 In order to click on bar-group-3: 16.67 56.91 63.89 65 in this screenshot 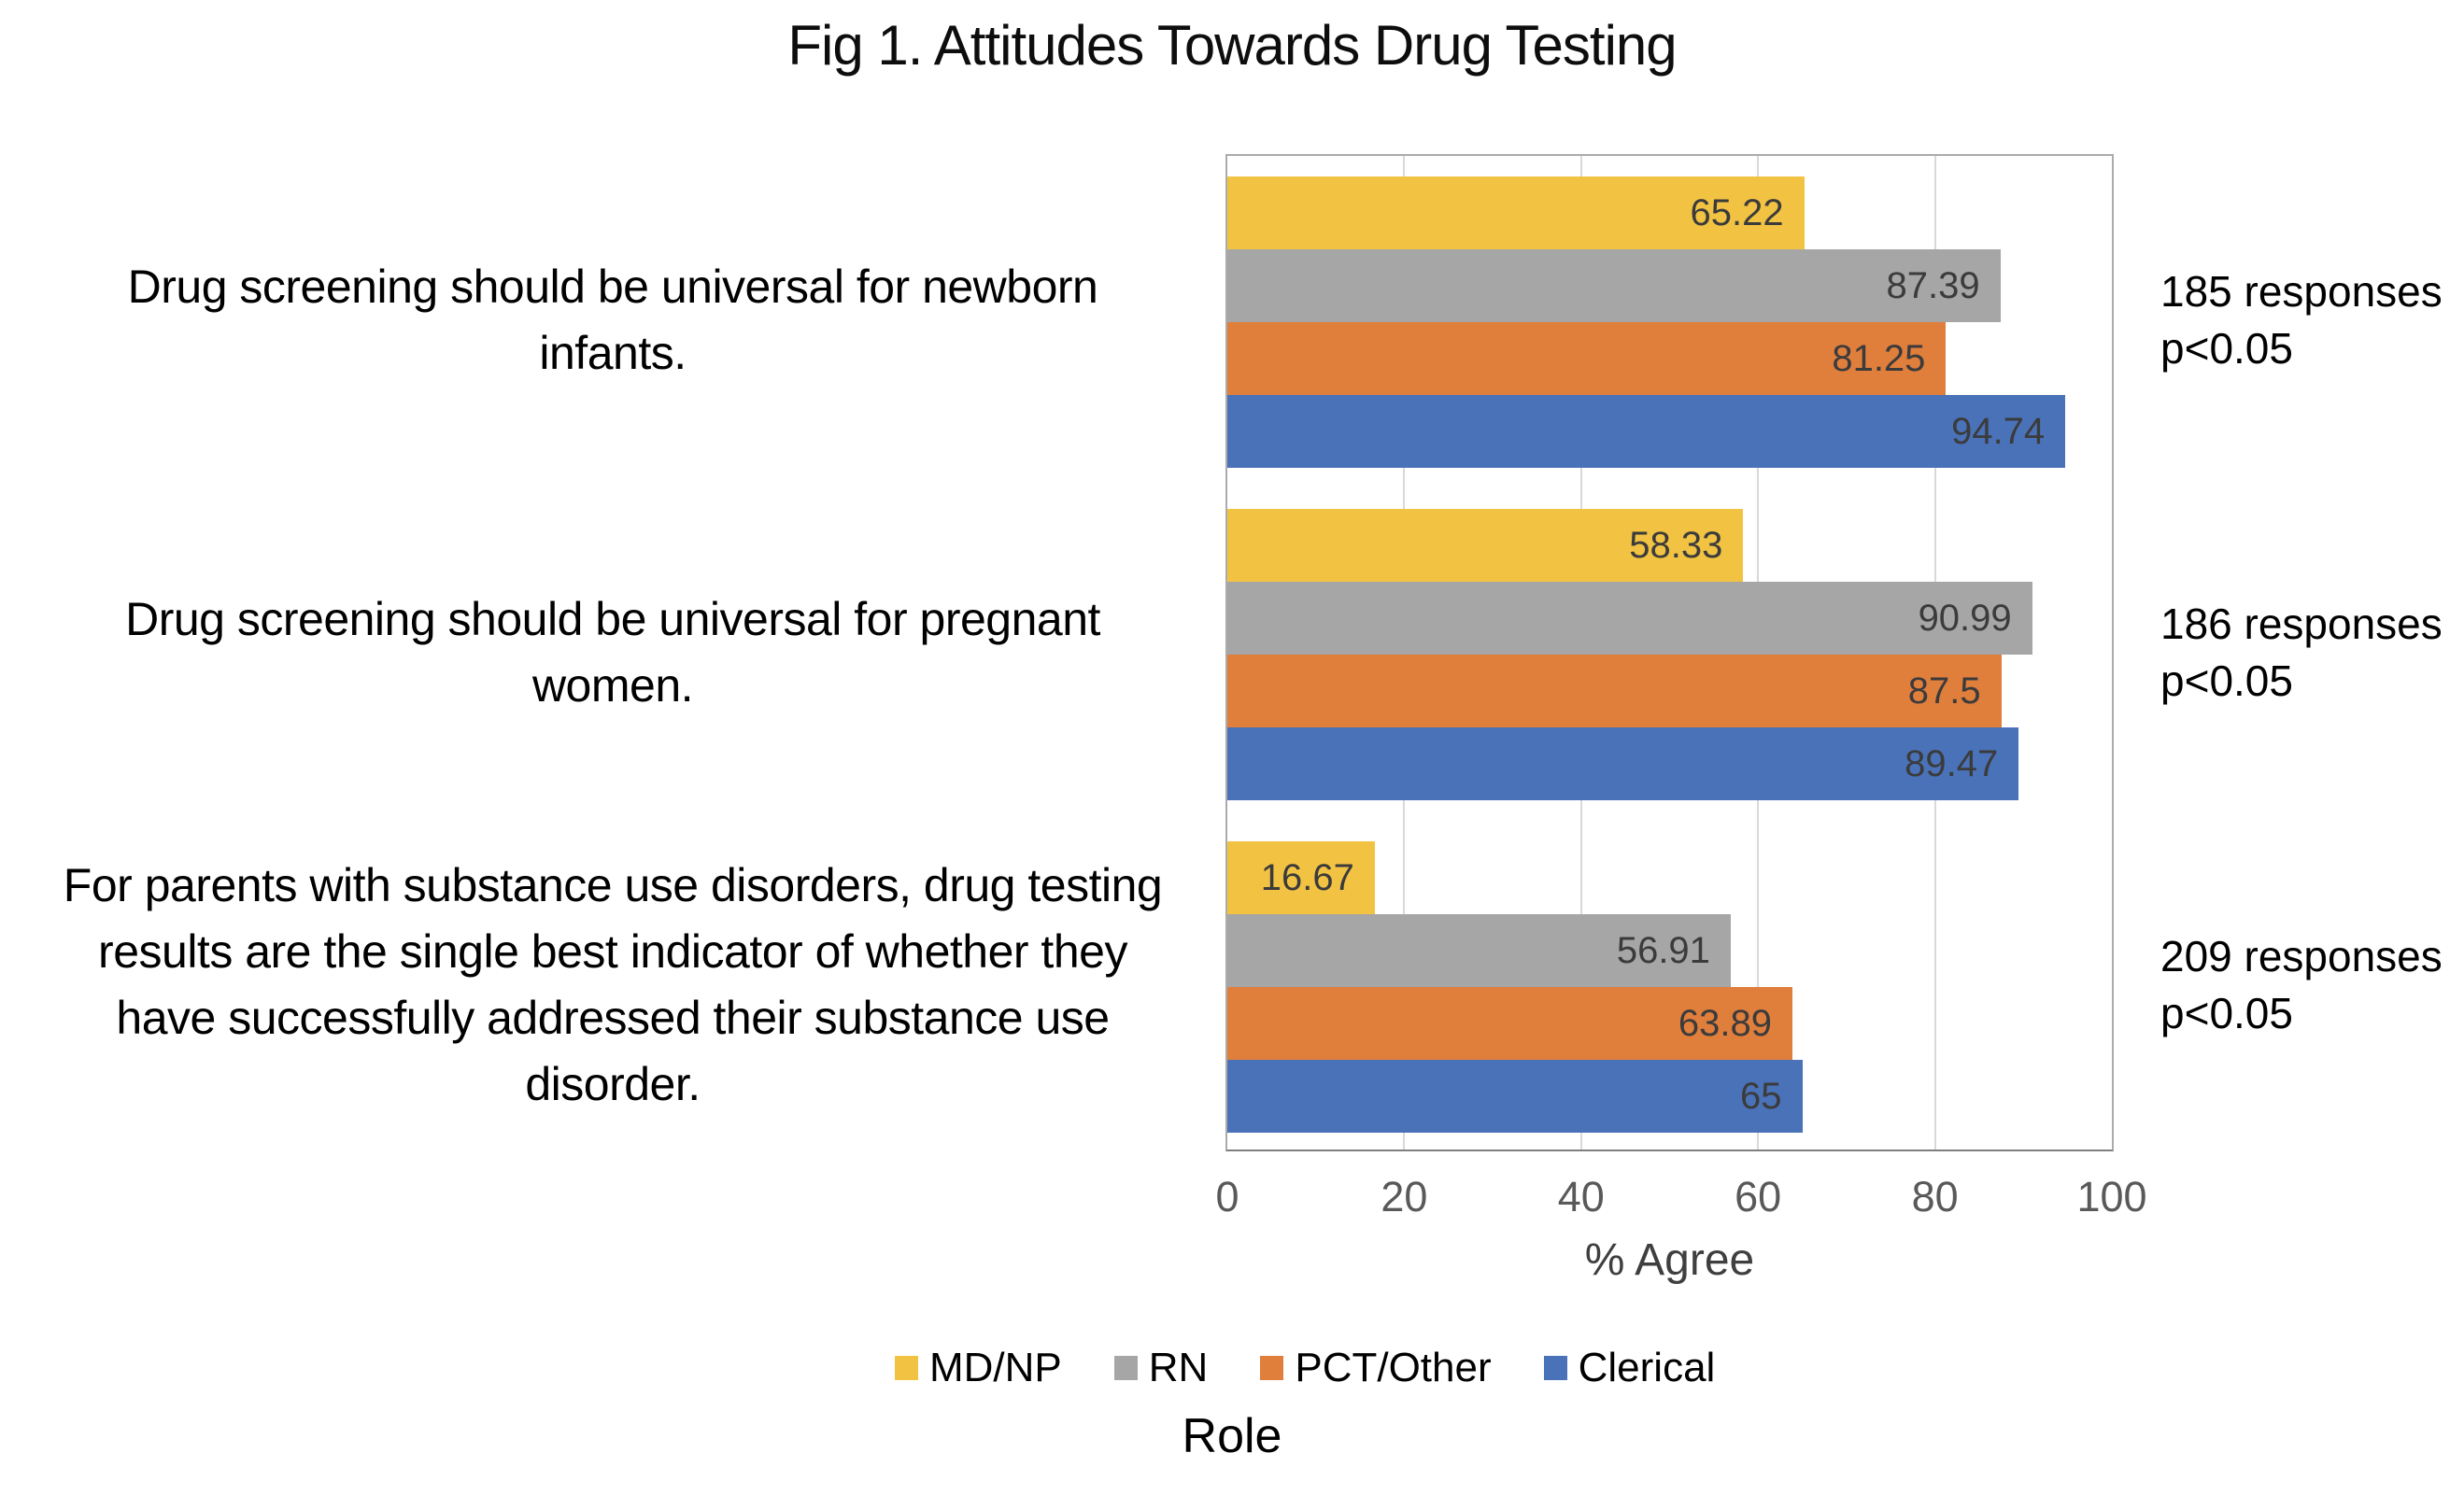, I will do `click(1670, 987)`.